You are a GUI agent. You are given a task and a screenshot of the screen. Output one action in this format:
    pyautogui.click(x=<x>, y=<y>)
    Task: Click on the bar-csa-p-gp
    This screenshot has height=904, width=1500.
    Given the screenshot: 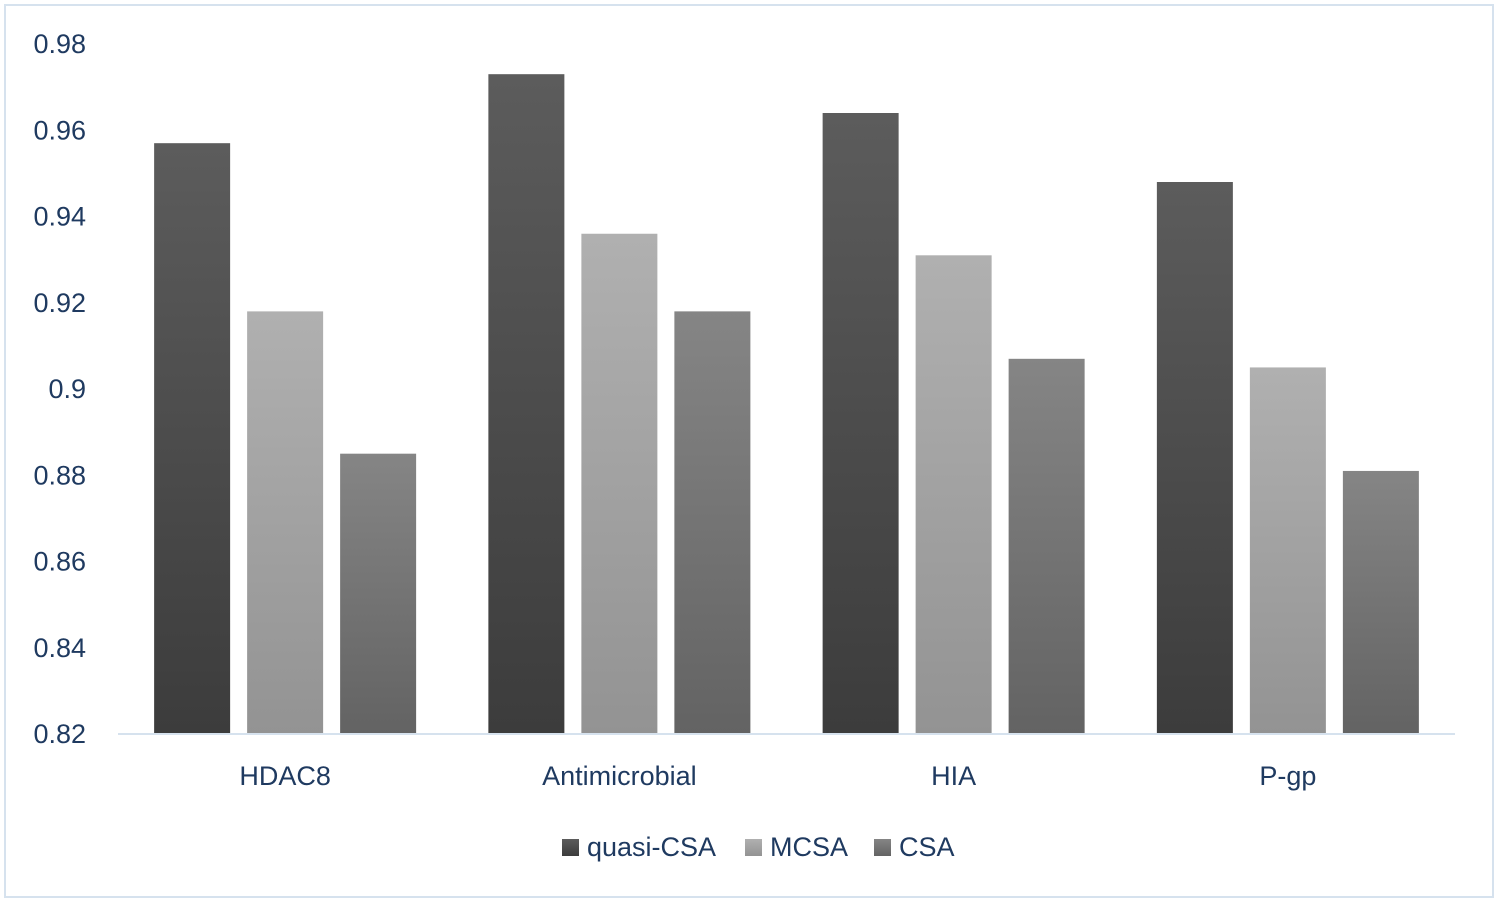 What is the action you would take?
    pyautogui.click(x=1380, y=602)
    